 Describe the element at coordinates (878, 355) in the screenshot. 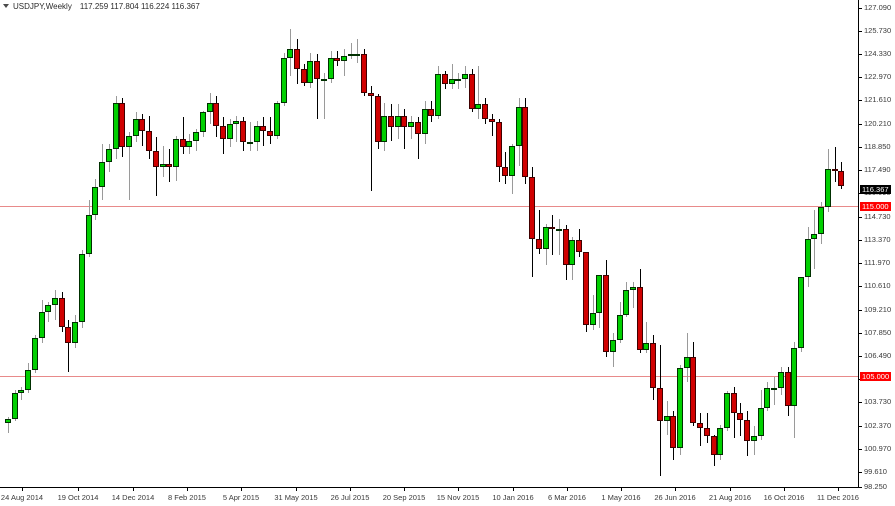

I see `price-tick-label: 106.490` at that location.